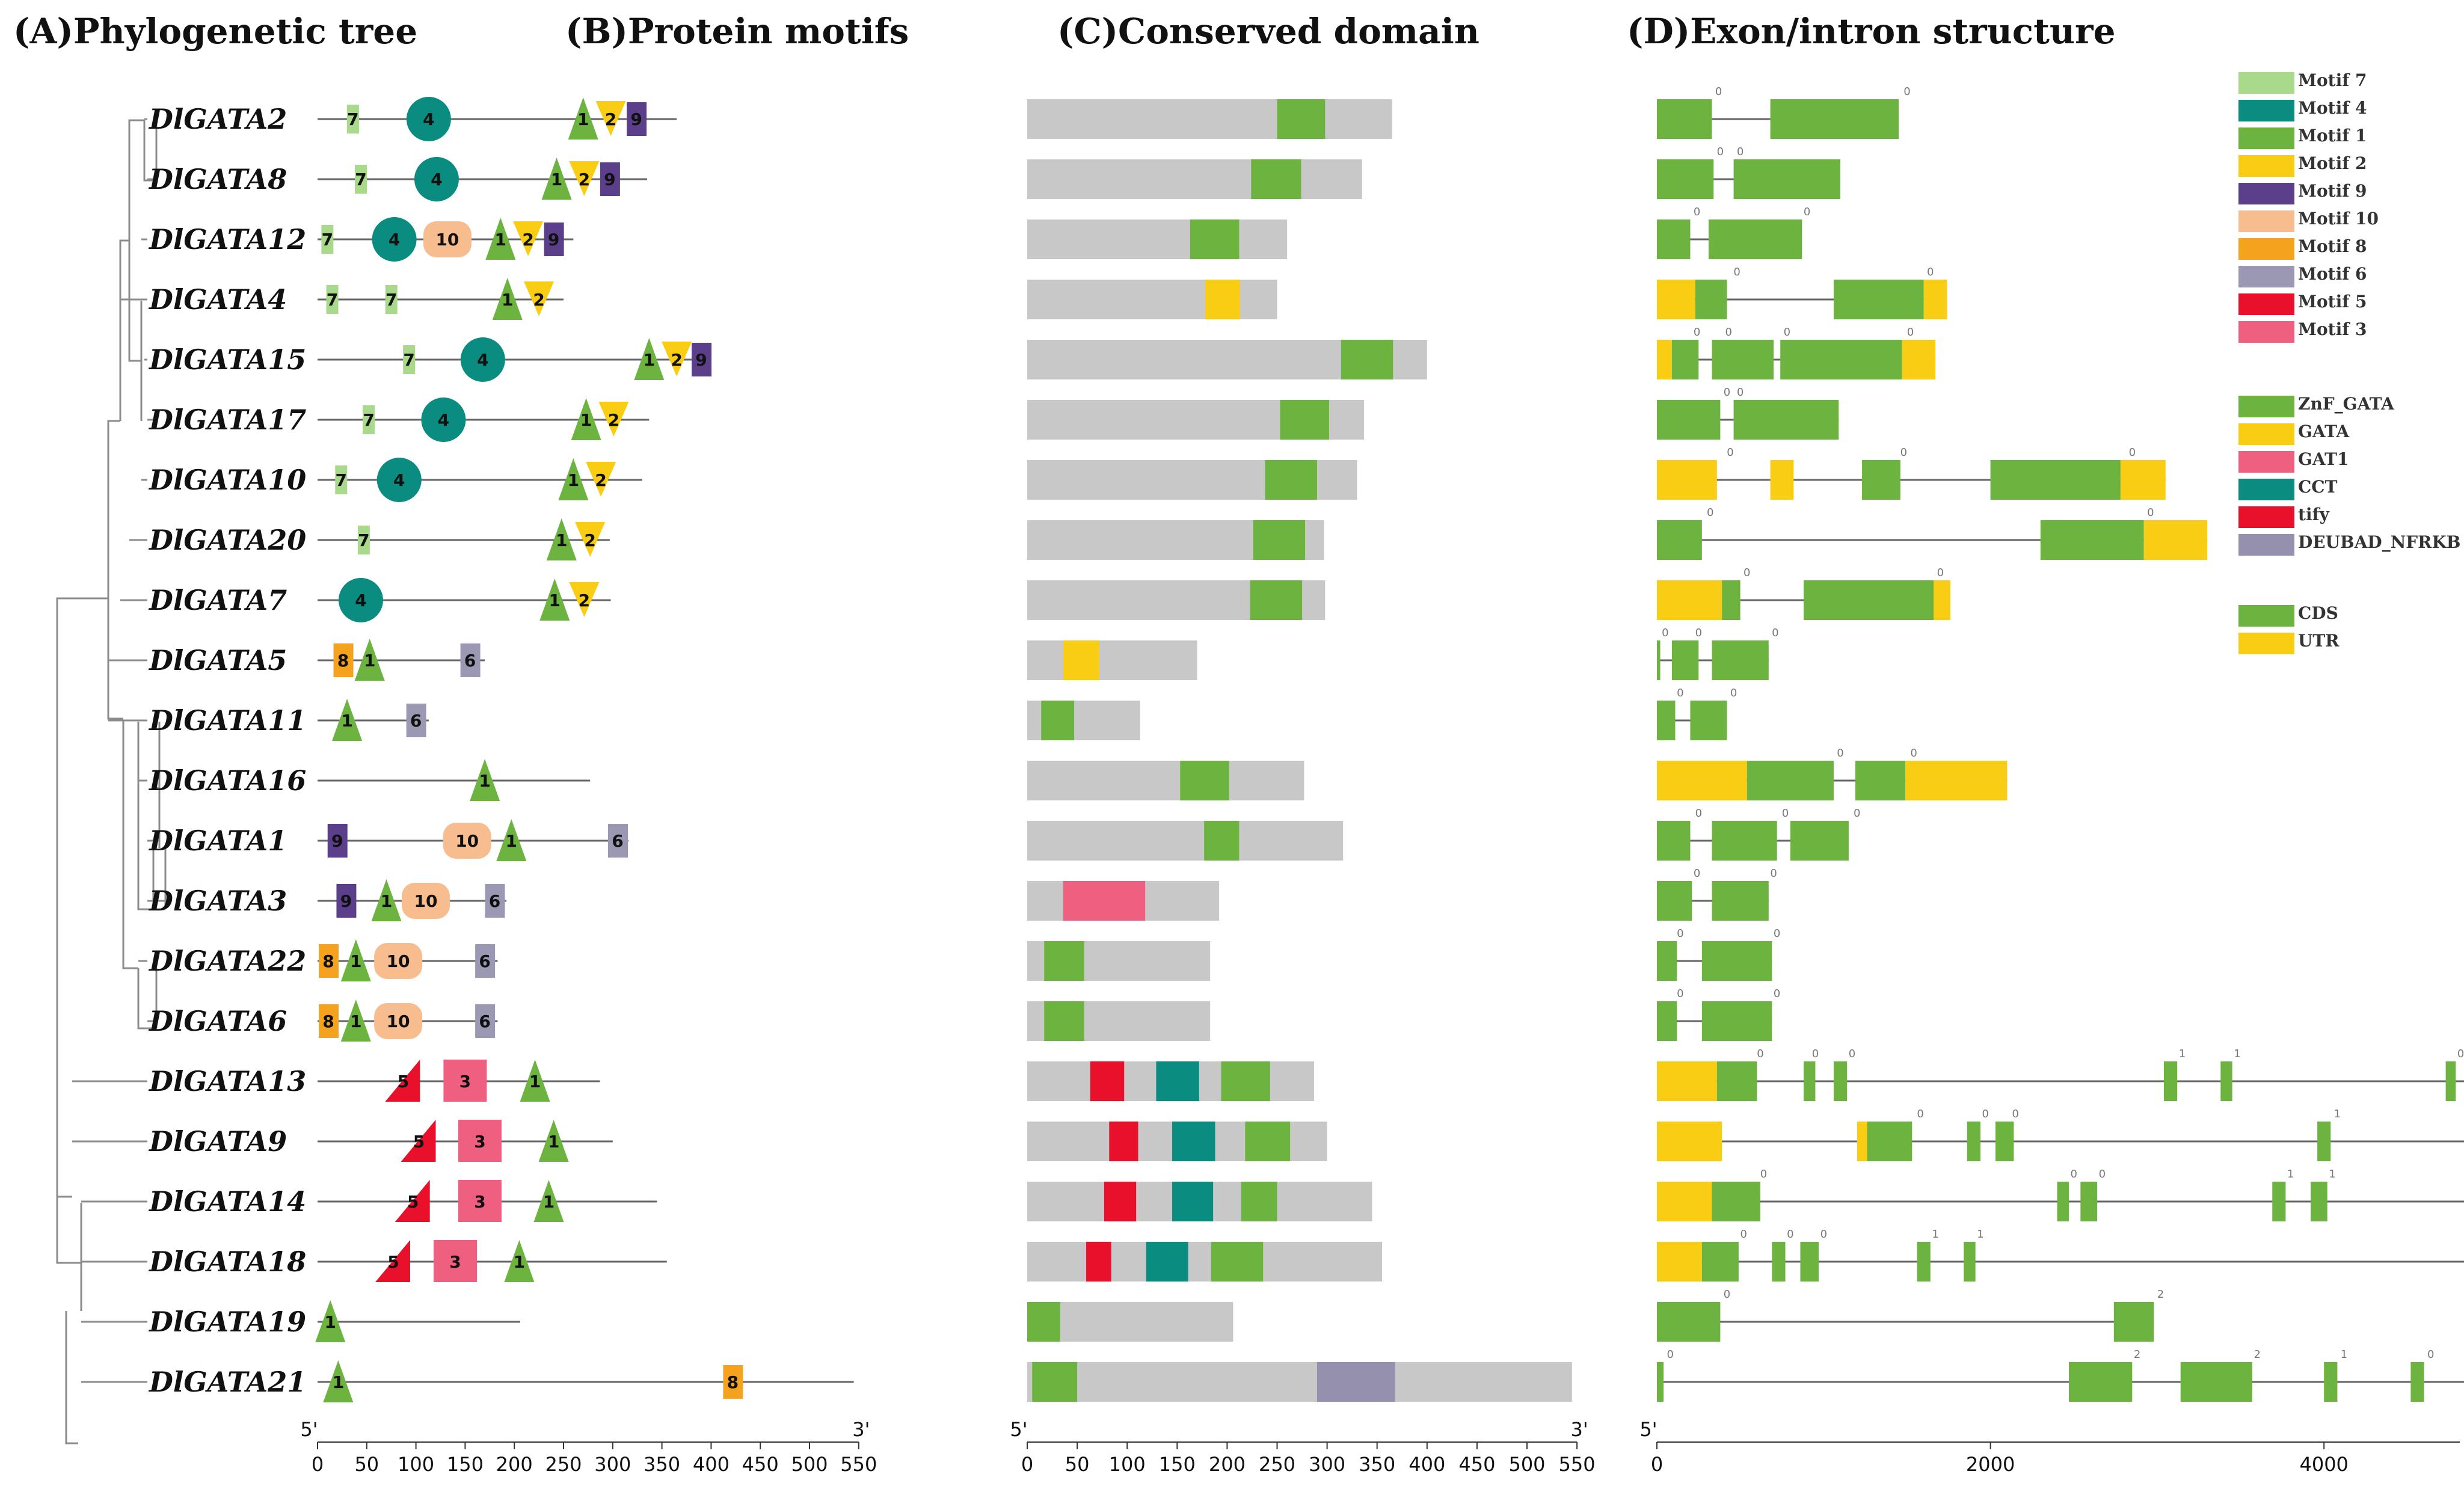  Describe the element at coordinates (327, 240) in the screenshot. I see `motif-label: 7` at that location.